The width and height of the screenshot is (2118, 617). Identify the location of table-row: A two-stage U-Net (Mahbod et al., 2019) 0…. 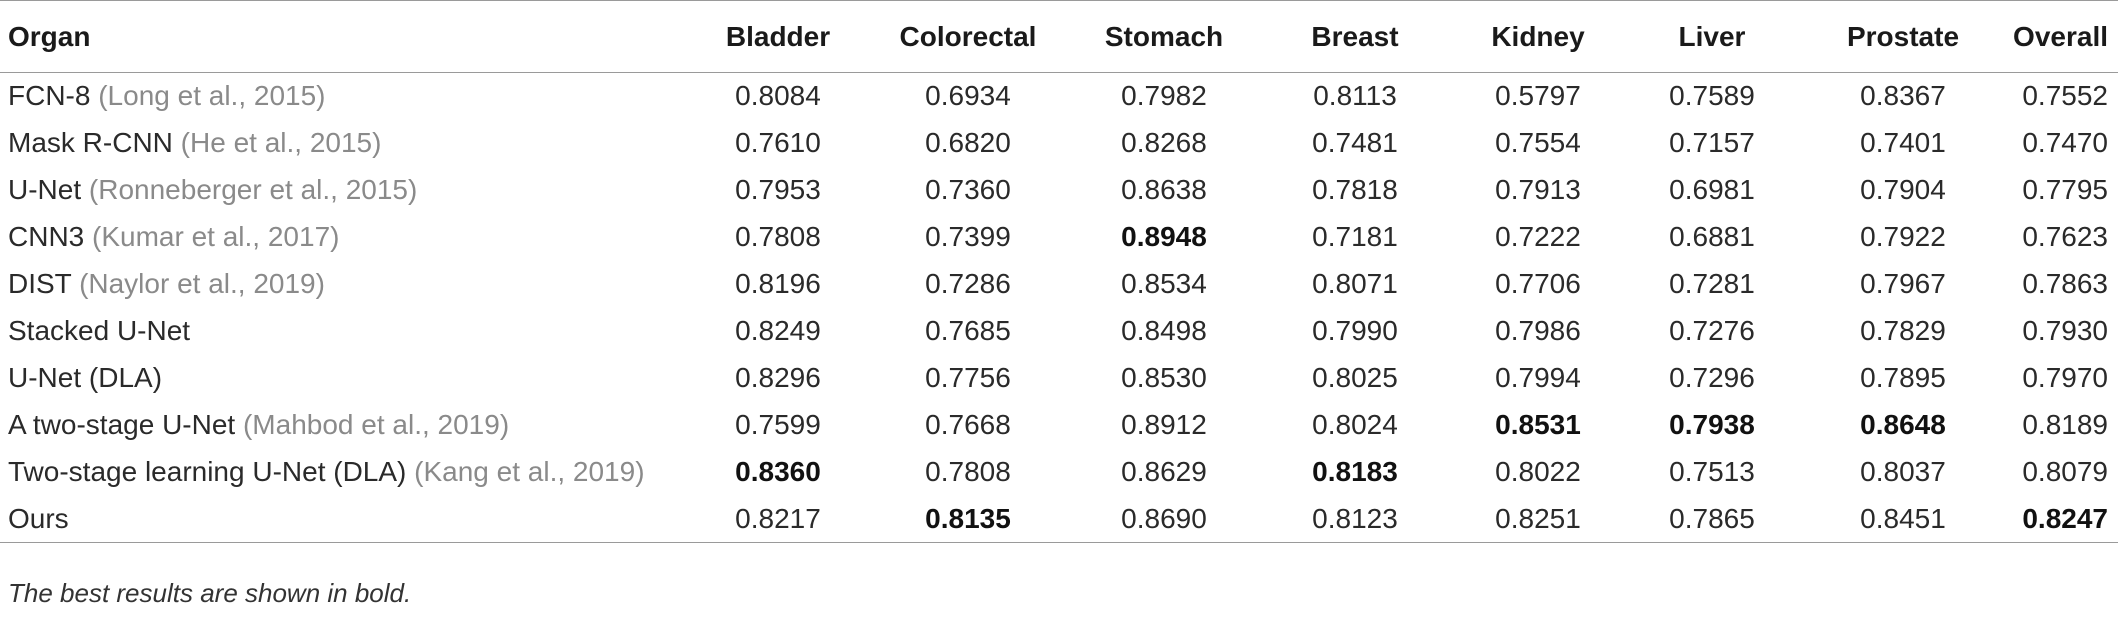
(1059, 425).